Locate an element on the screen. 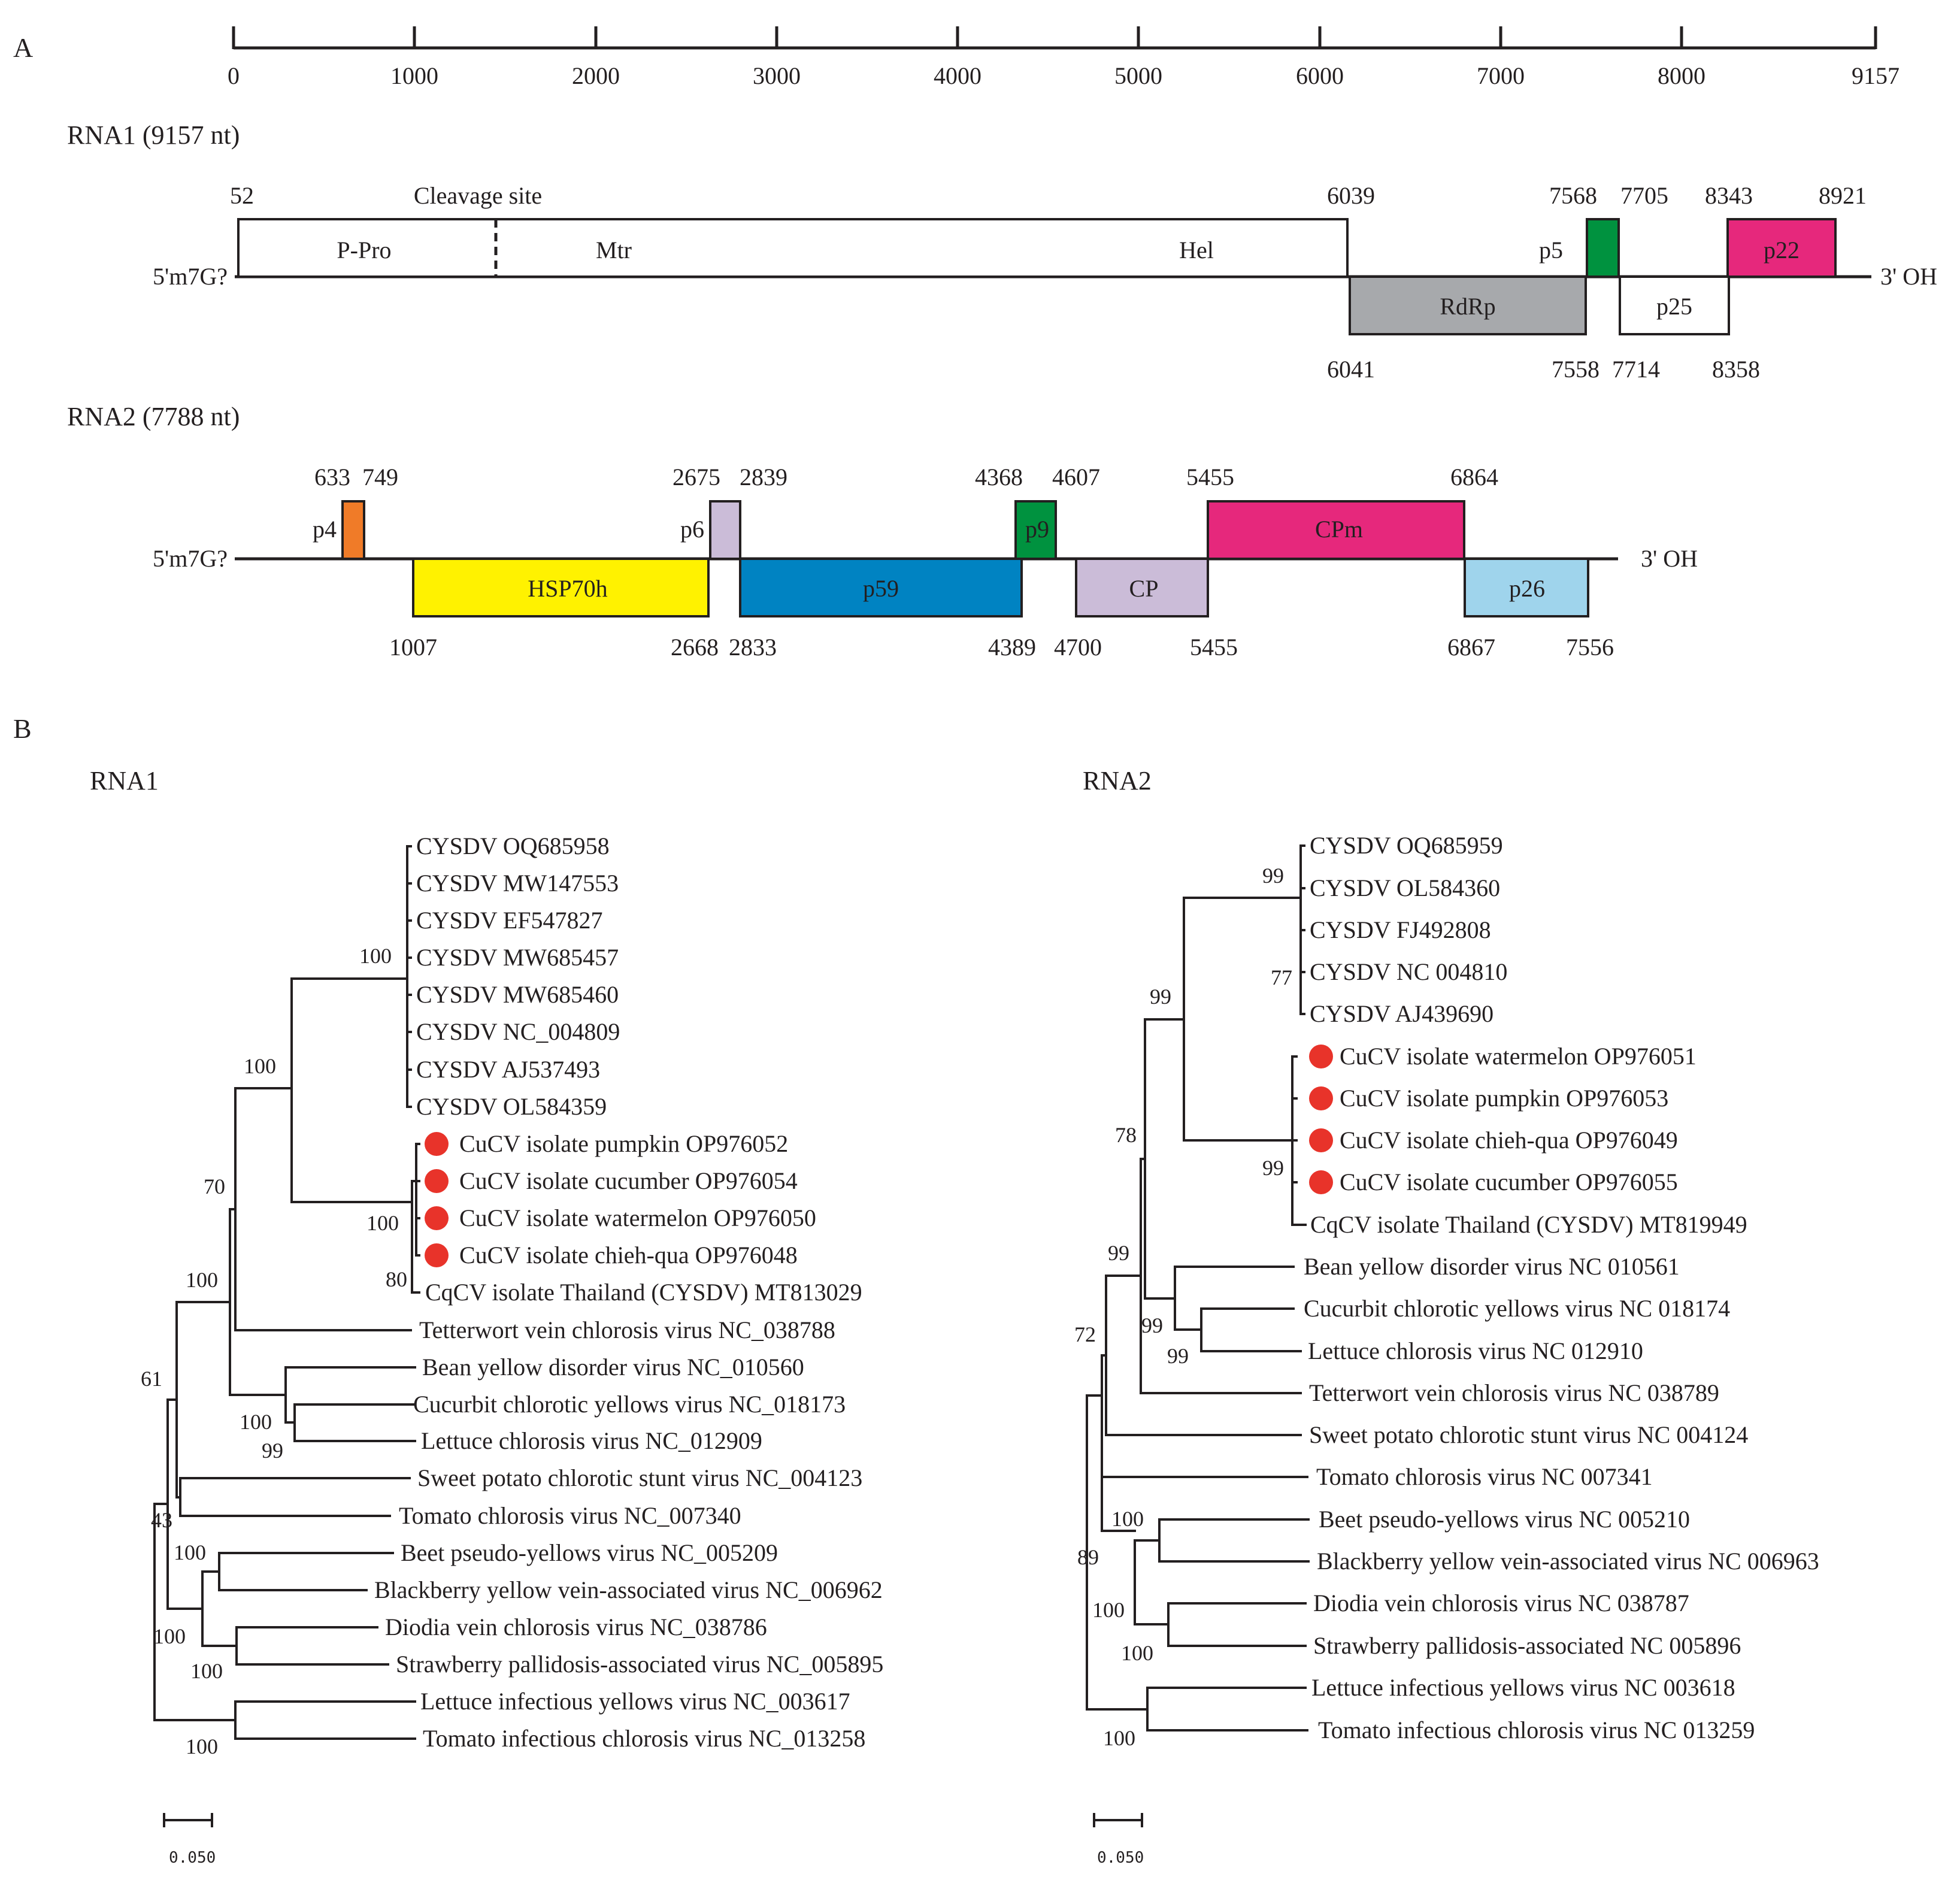 The height and width of the screenshot is (1895, 1960). rna1-coord-end-p25: 8358 is located at coordinates (1736, 369).